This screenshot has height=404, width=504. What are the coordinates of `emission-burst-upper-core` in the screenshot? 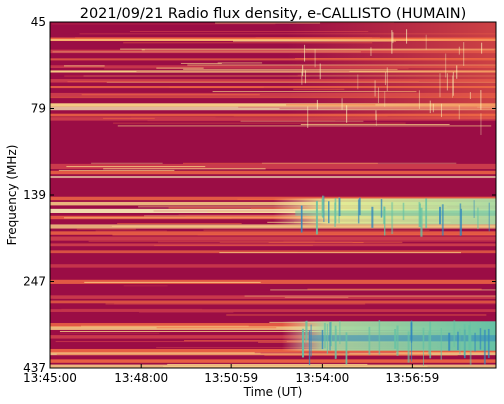 It's located at (395, 213).